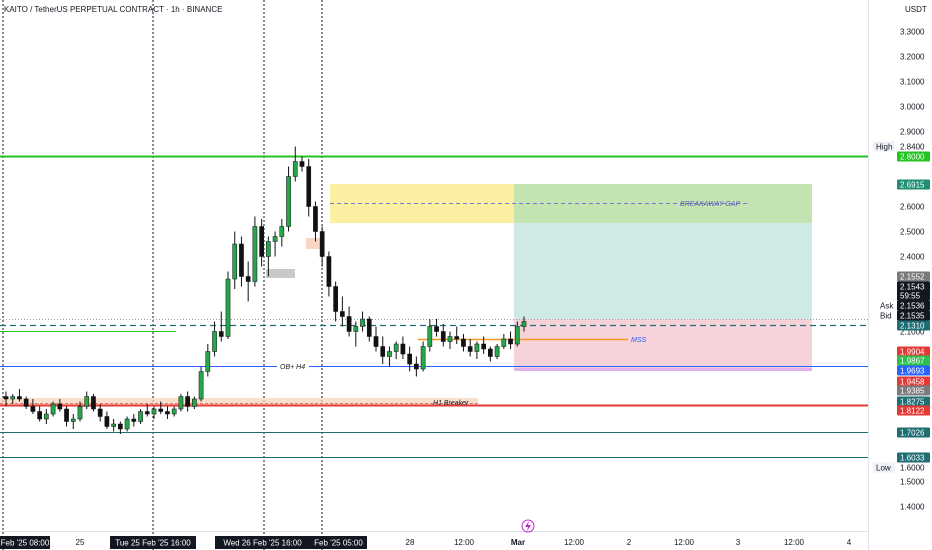 The image size is (932, 550). Describe the element at coordinates (639, 340) in the screenshot. I see `mss-label: MSS` at that location.